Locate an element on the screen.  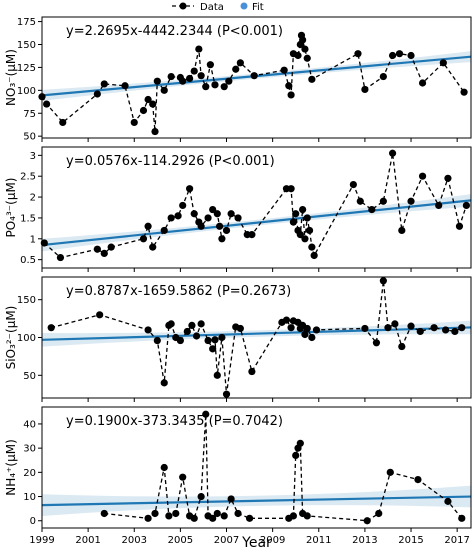
y-tick-label: 150 is located at coordinates (26, 45).